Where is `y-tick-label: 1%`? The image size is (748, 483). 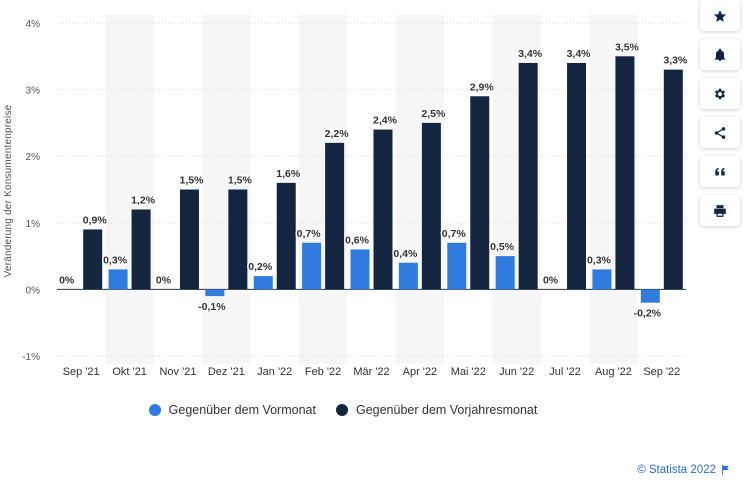 y-tick-label: 1% is located at coordinates (33, 224).